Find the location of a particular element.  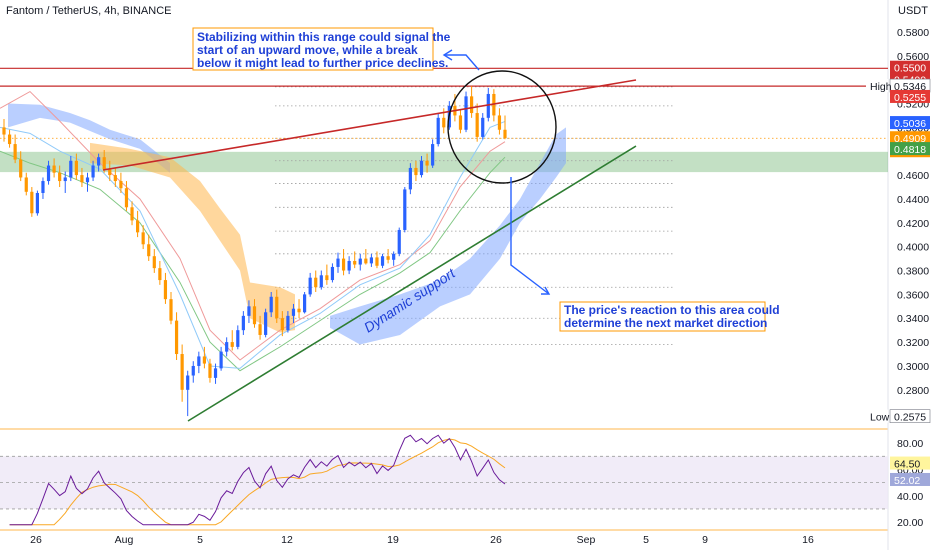

rsi-line is located at coordinates (257, 480).